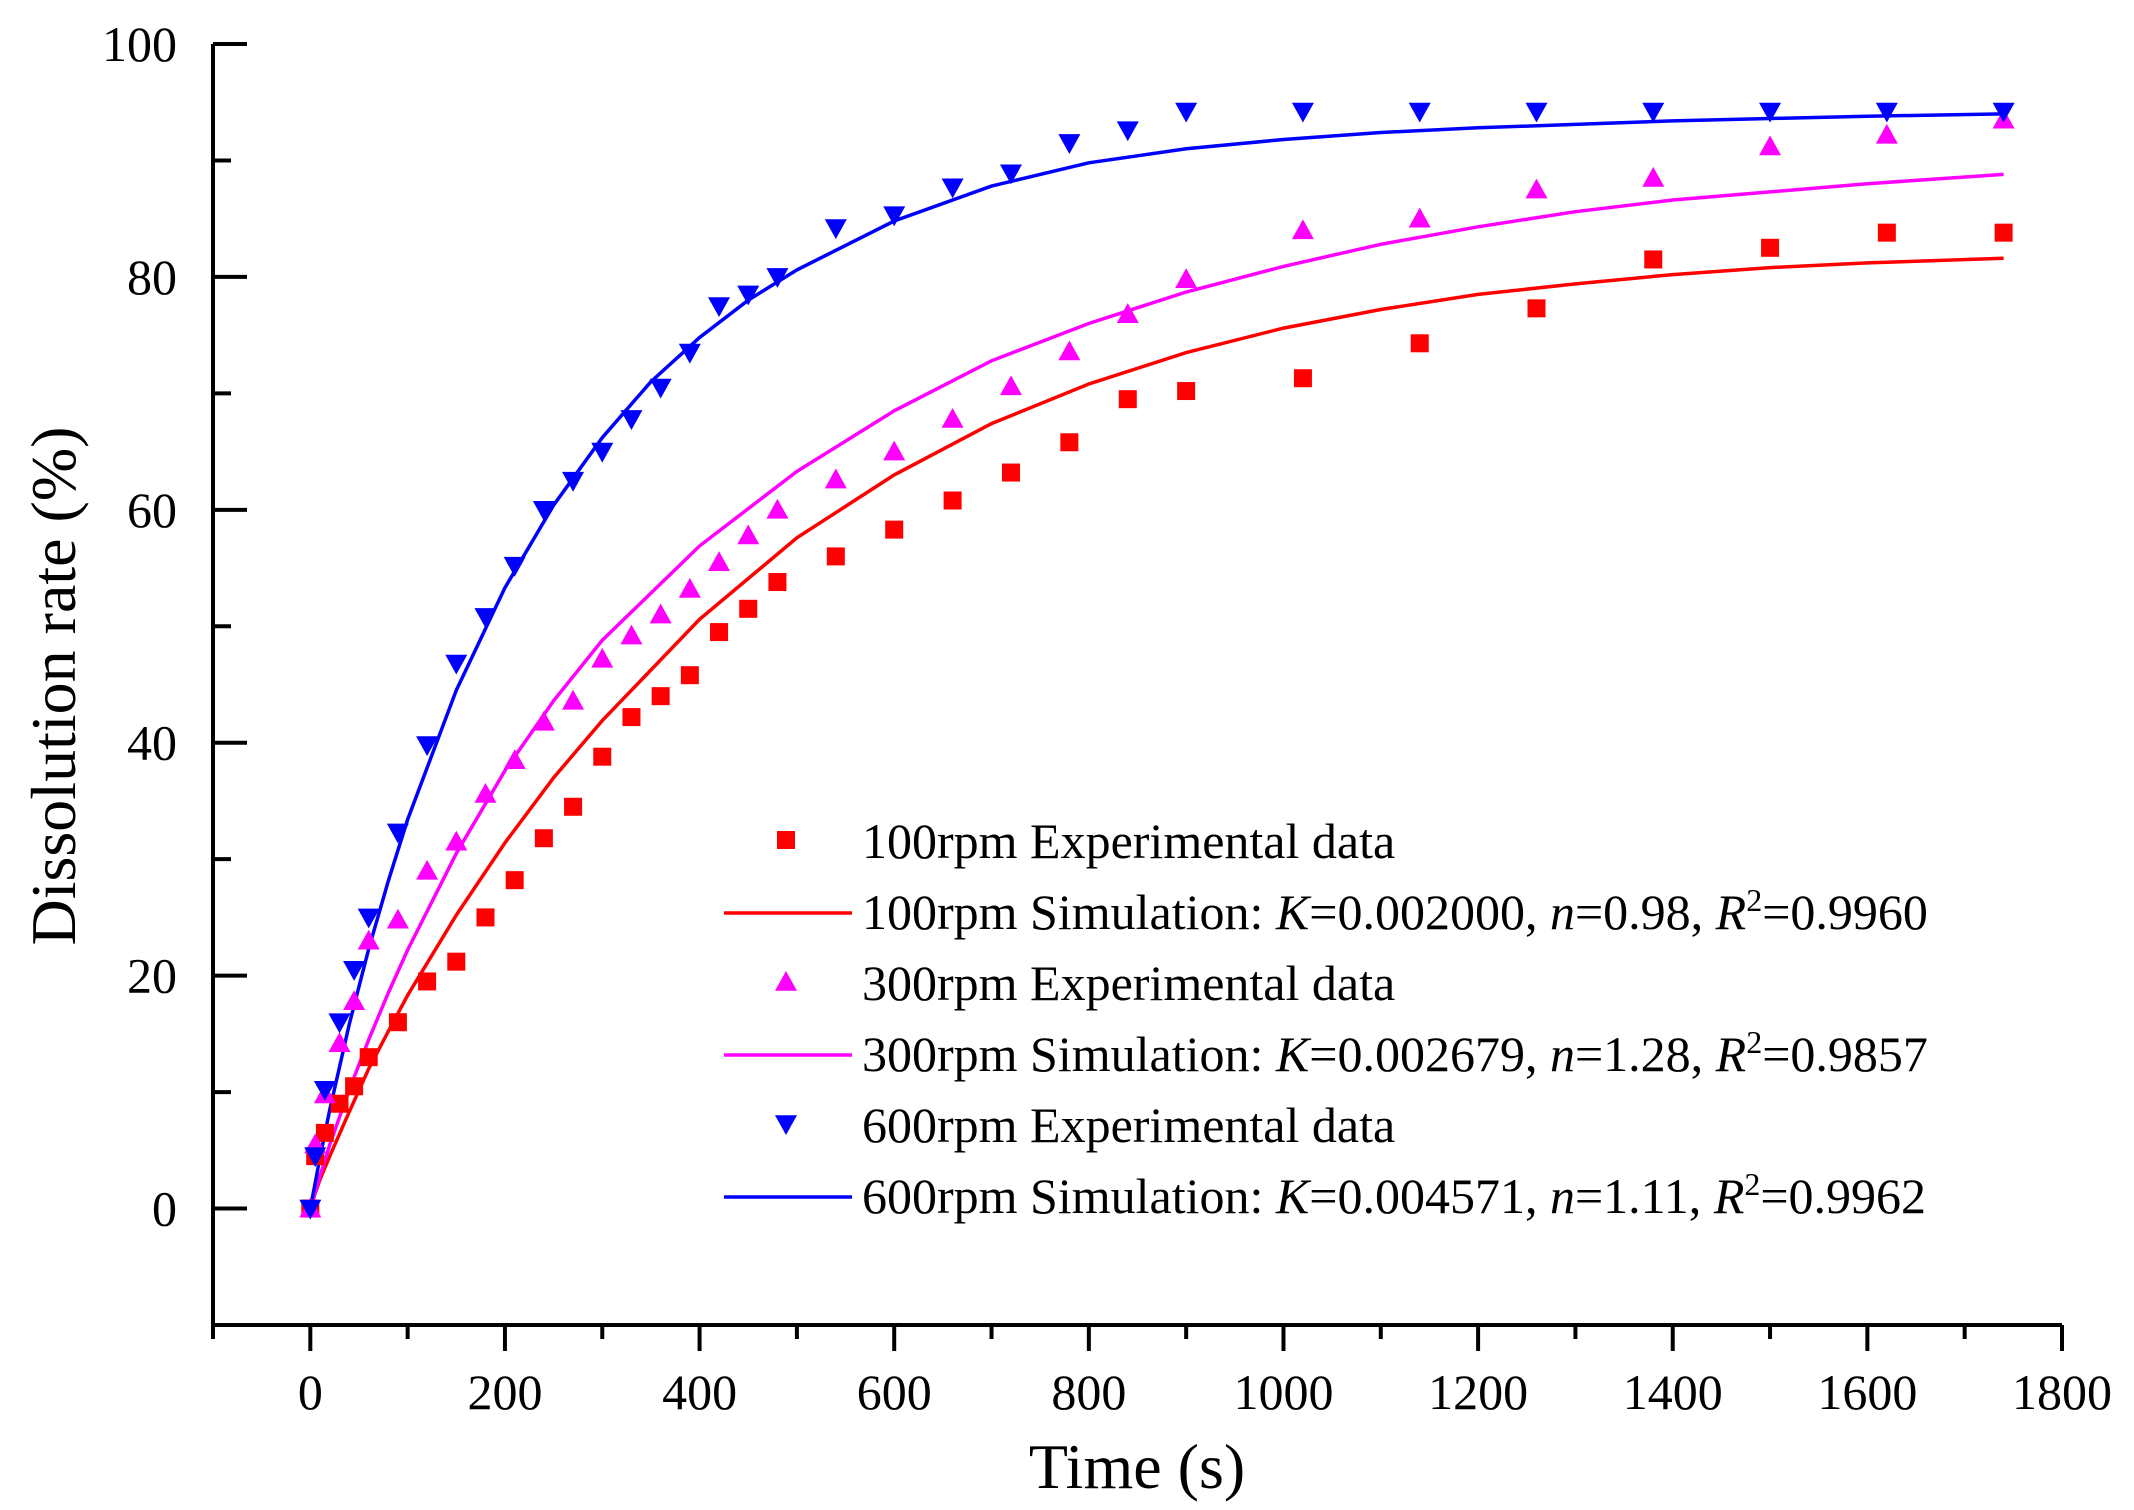 This screenshot has width=2134, height=1510. What do you see at coordinates (1128, 841) in the screenshot?
I see `legend-label: 100rpm Experimental data` at bounding box center [1128, 841].